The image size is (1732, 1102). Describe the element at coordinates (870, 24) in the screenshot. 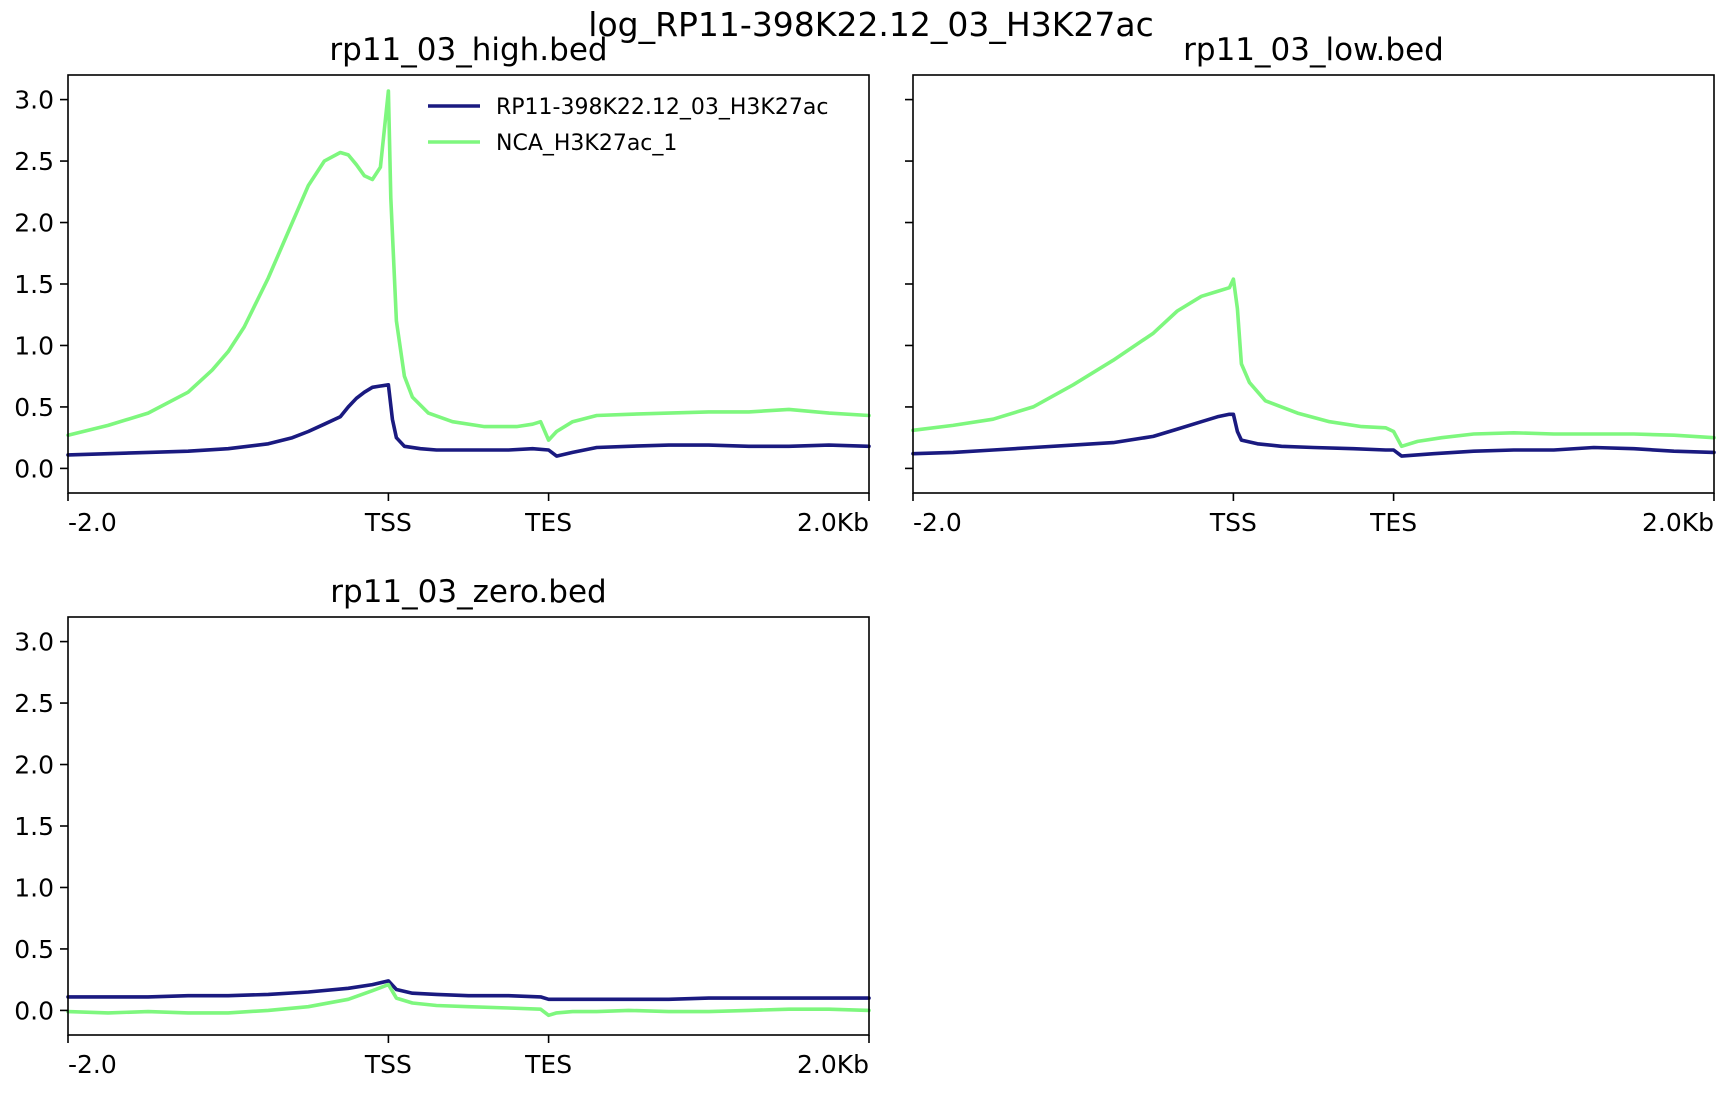

I see `figure-suptitle: log_RP11-398K22.12_03_H3K27ac` at that location.